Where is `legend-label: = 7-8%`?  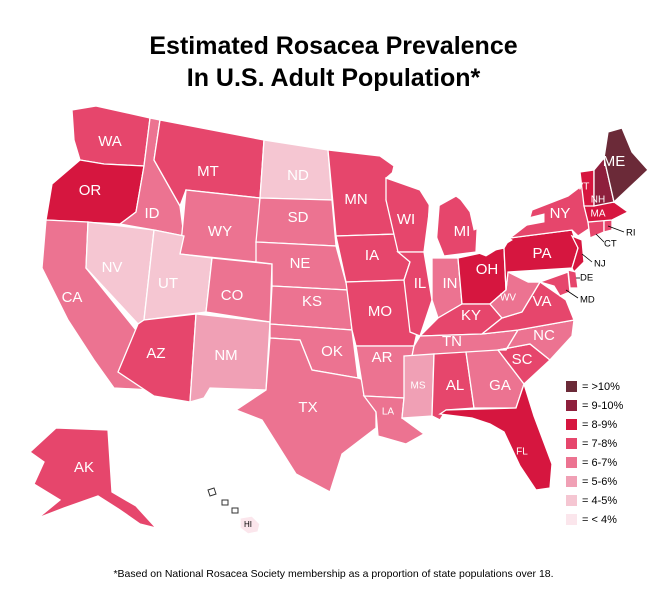
legend-label: = 7-8% is located at coordinates (600, 443).